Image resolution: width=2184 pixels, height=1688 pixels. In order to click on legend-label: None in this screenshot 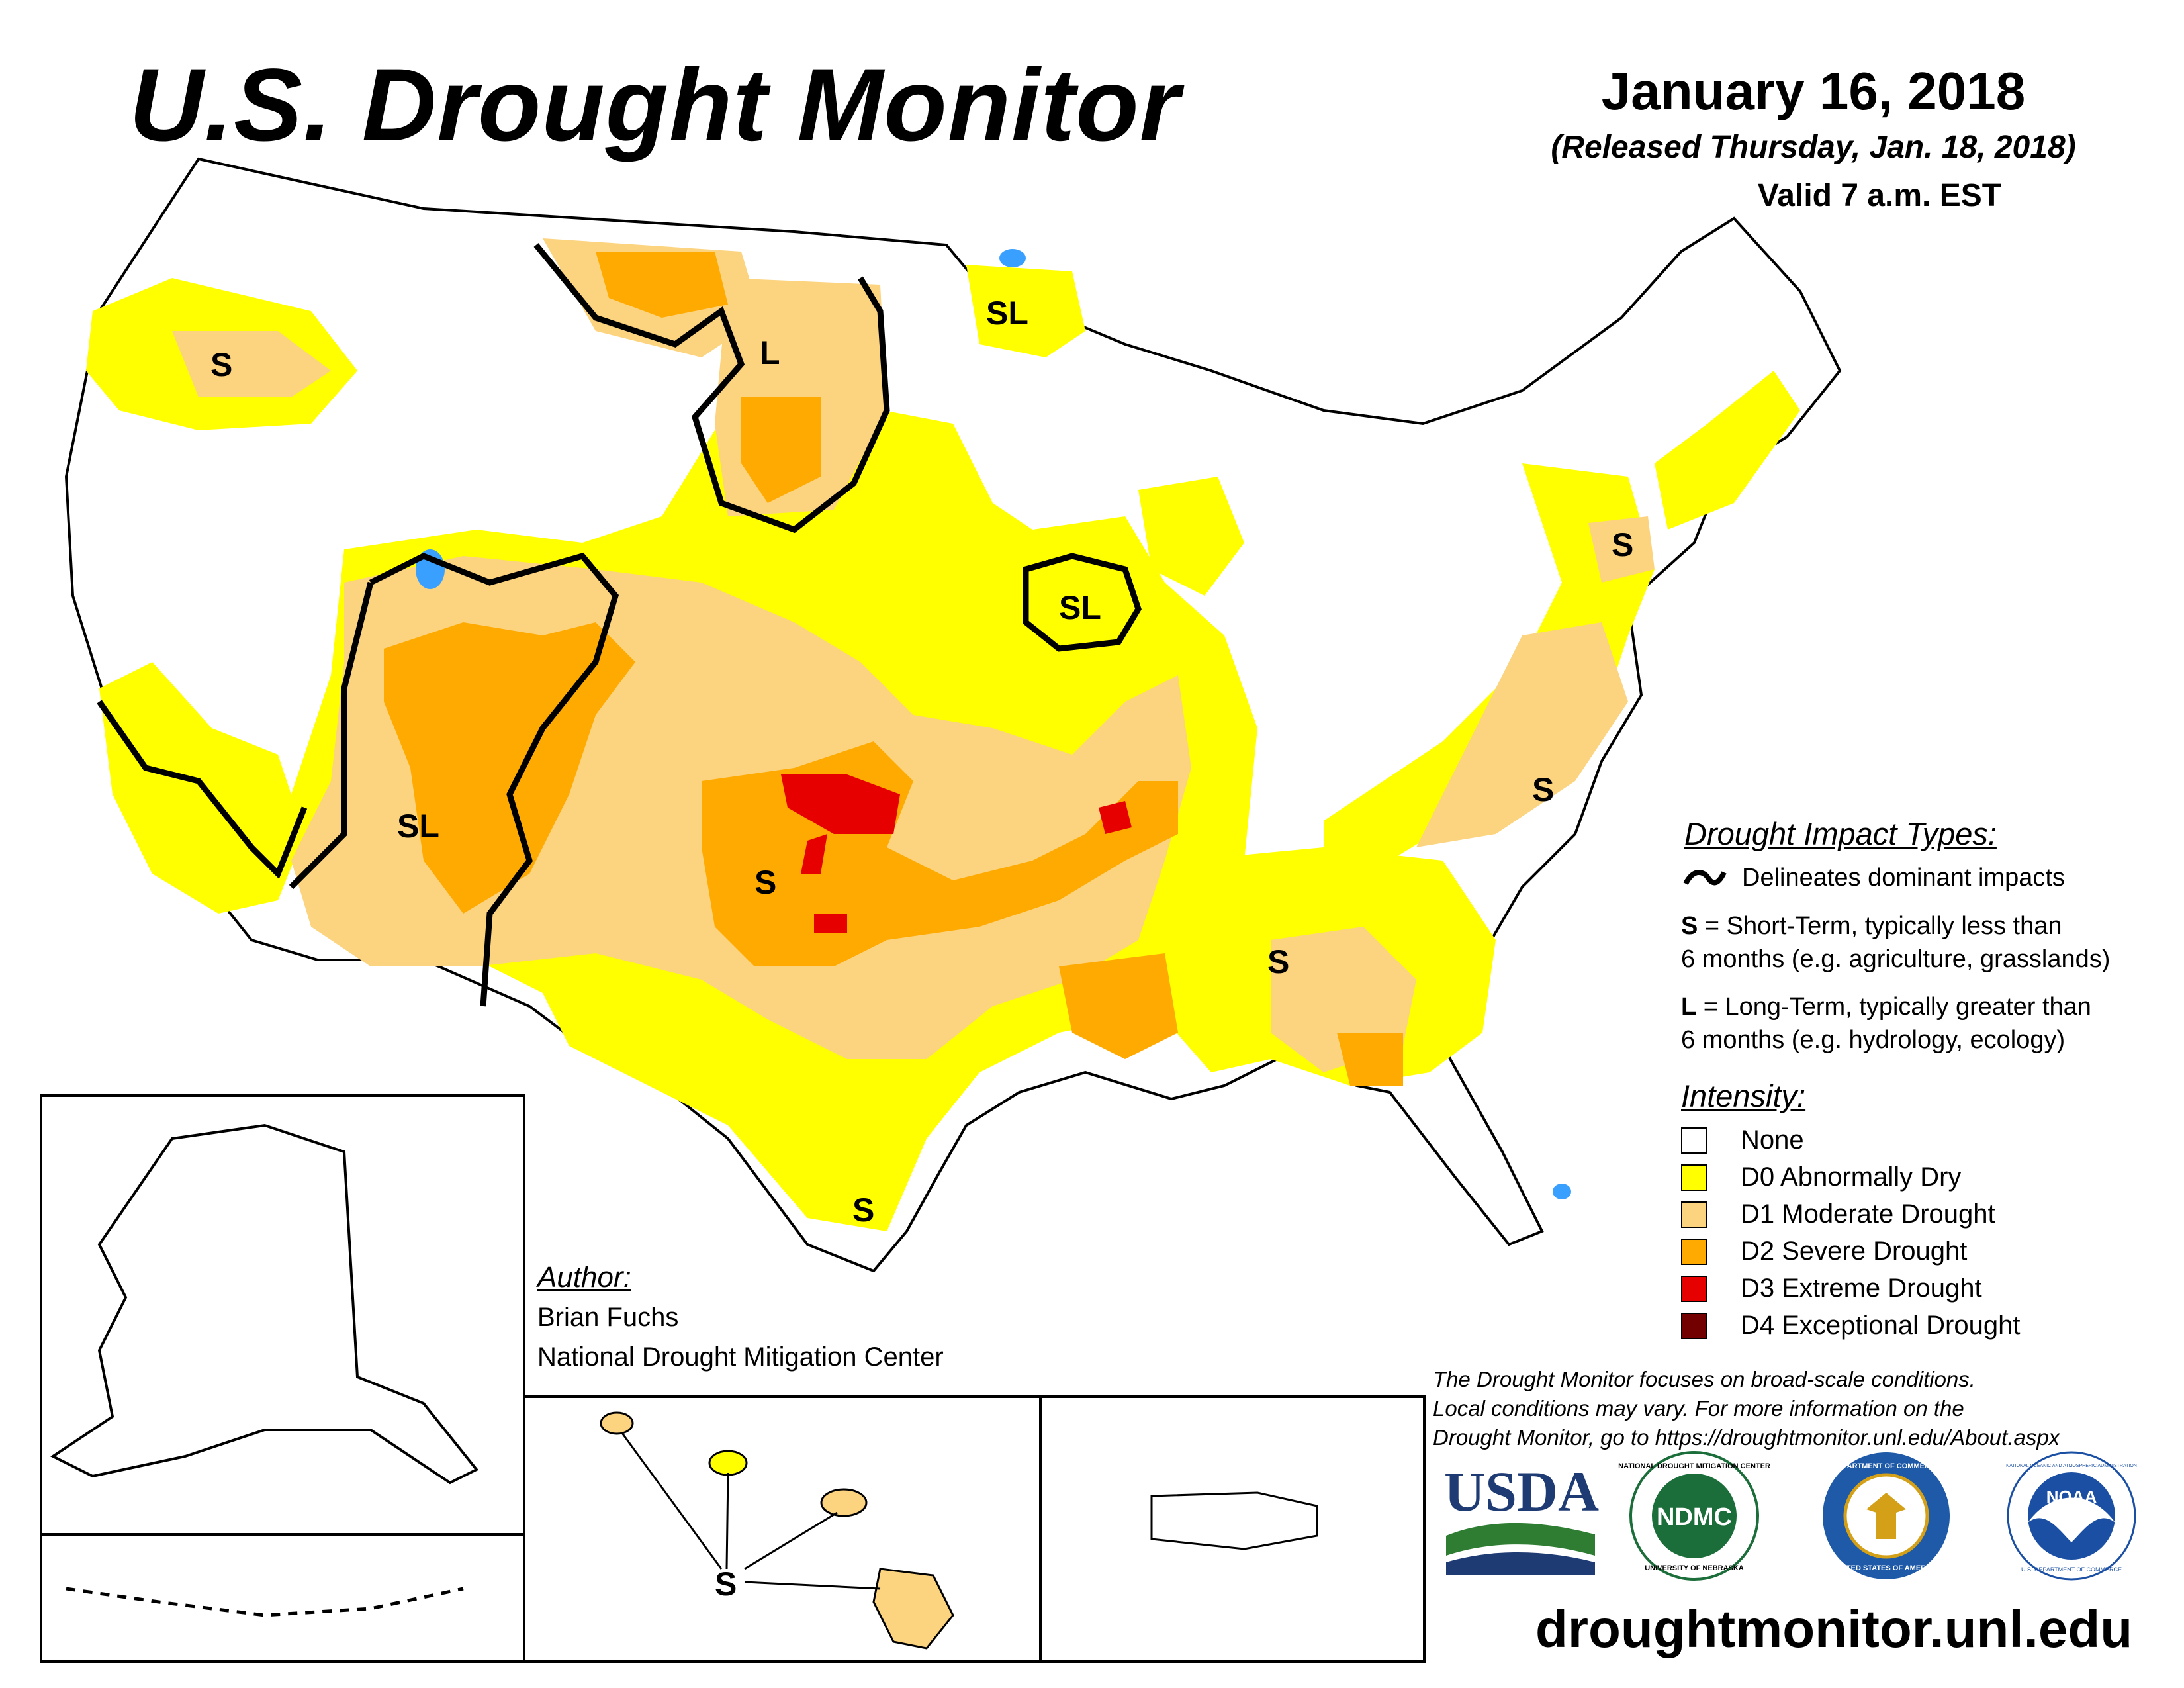, I will do `click(1772, 1139)`.